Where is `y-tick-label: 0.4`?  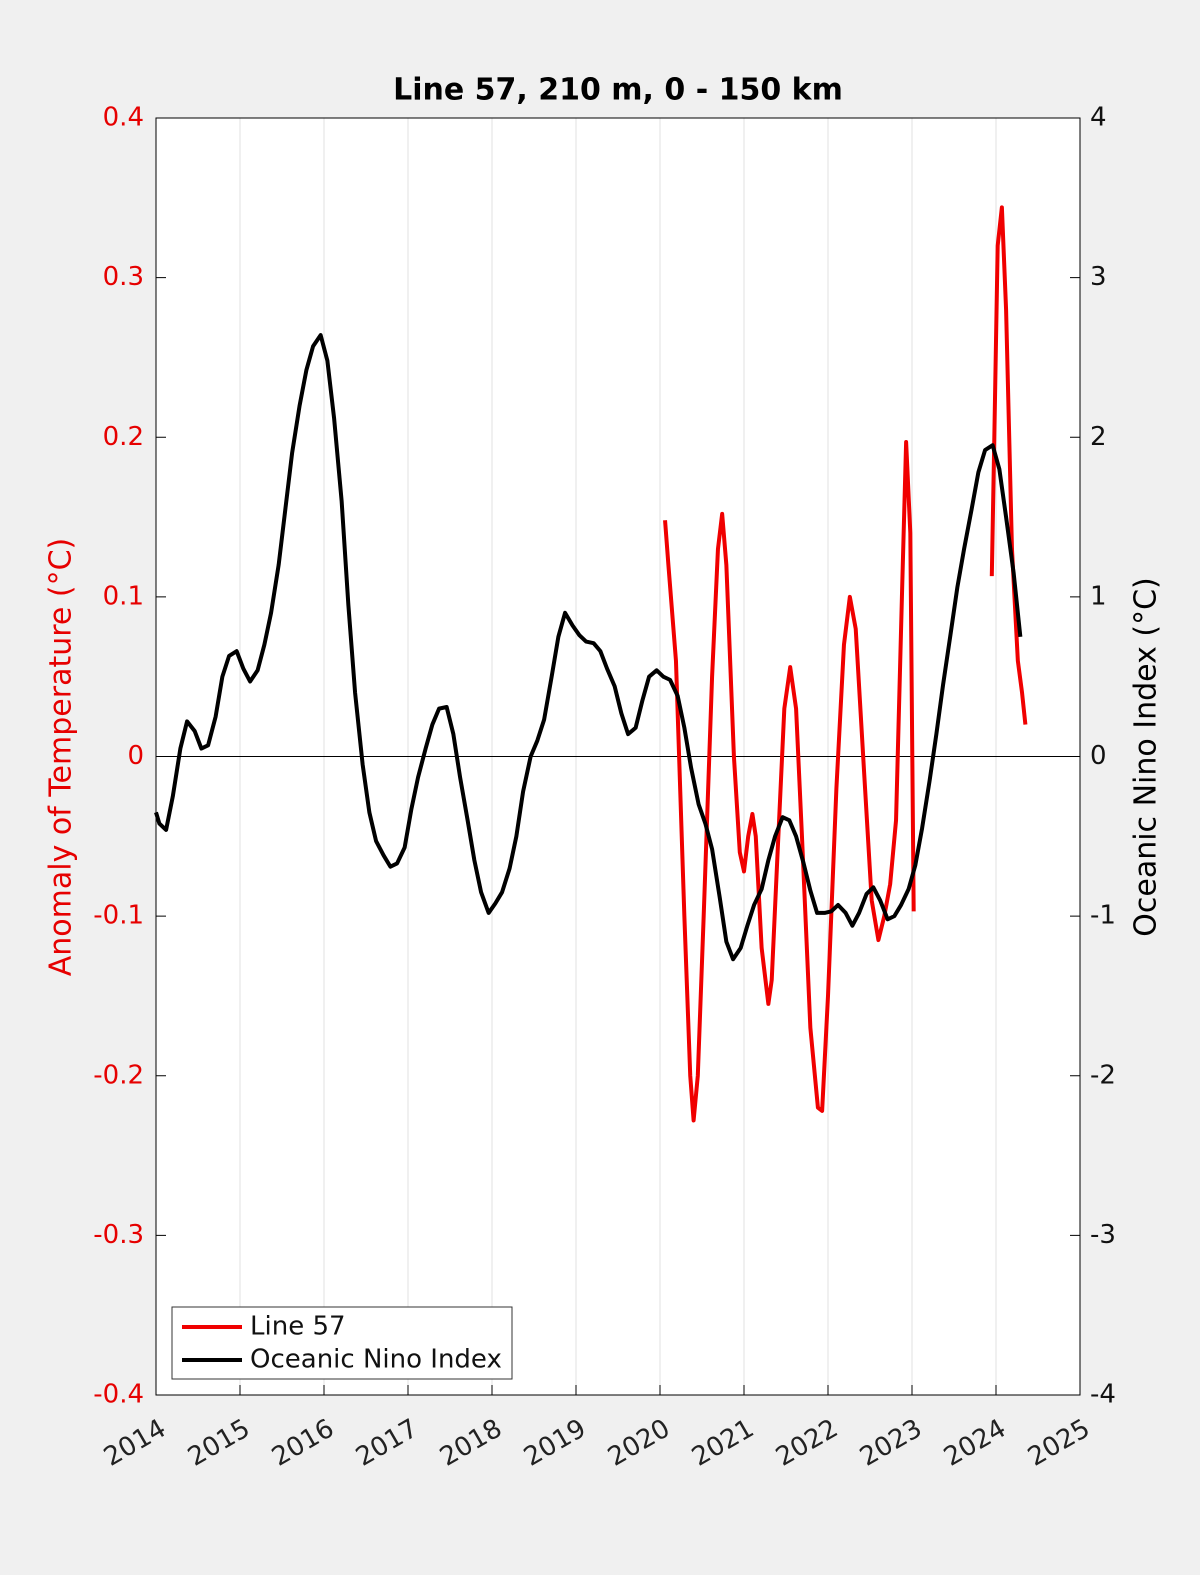 y-tick-label: 0.4 is located at coordinates (123, 118).